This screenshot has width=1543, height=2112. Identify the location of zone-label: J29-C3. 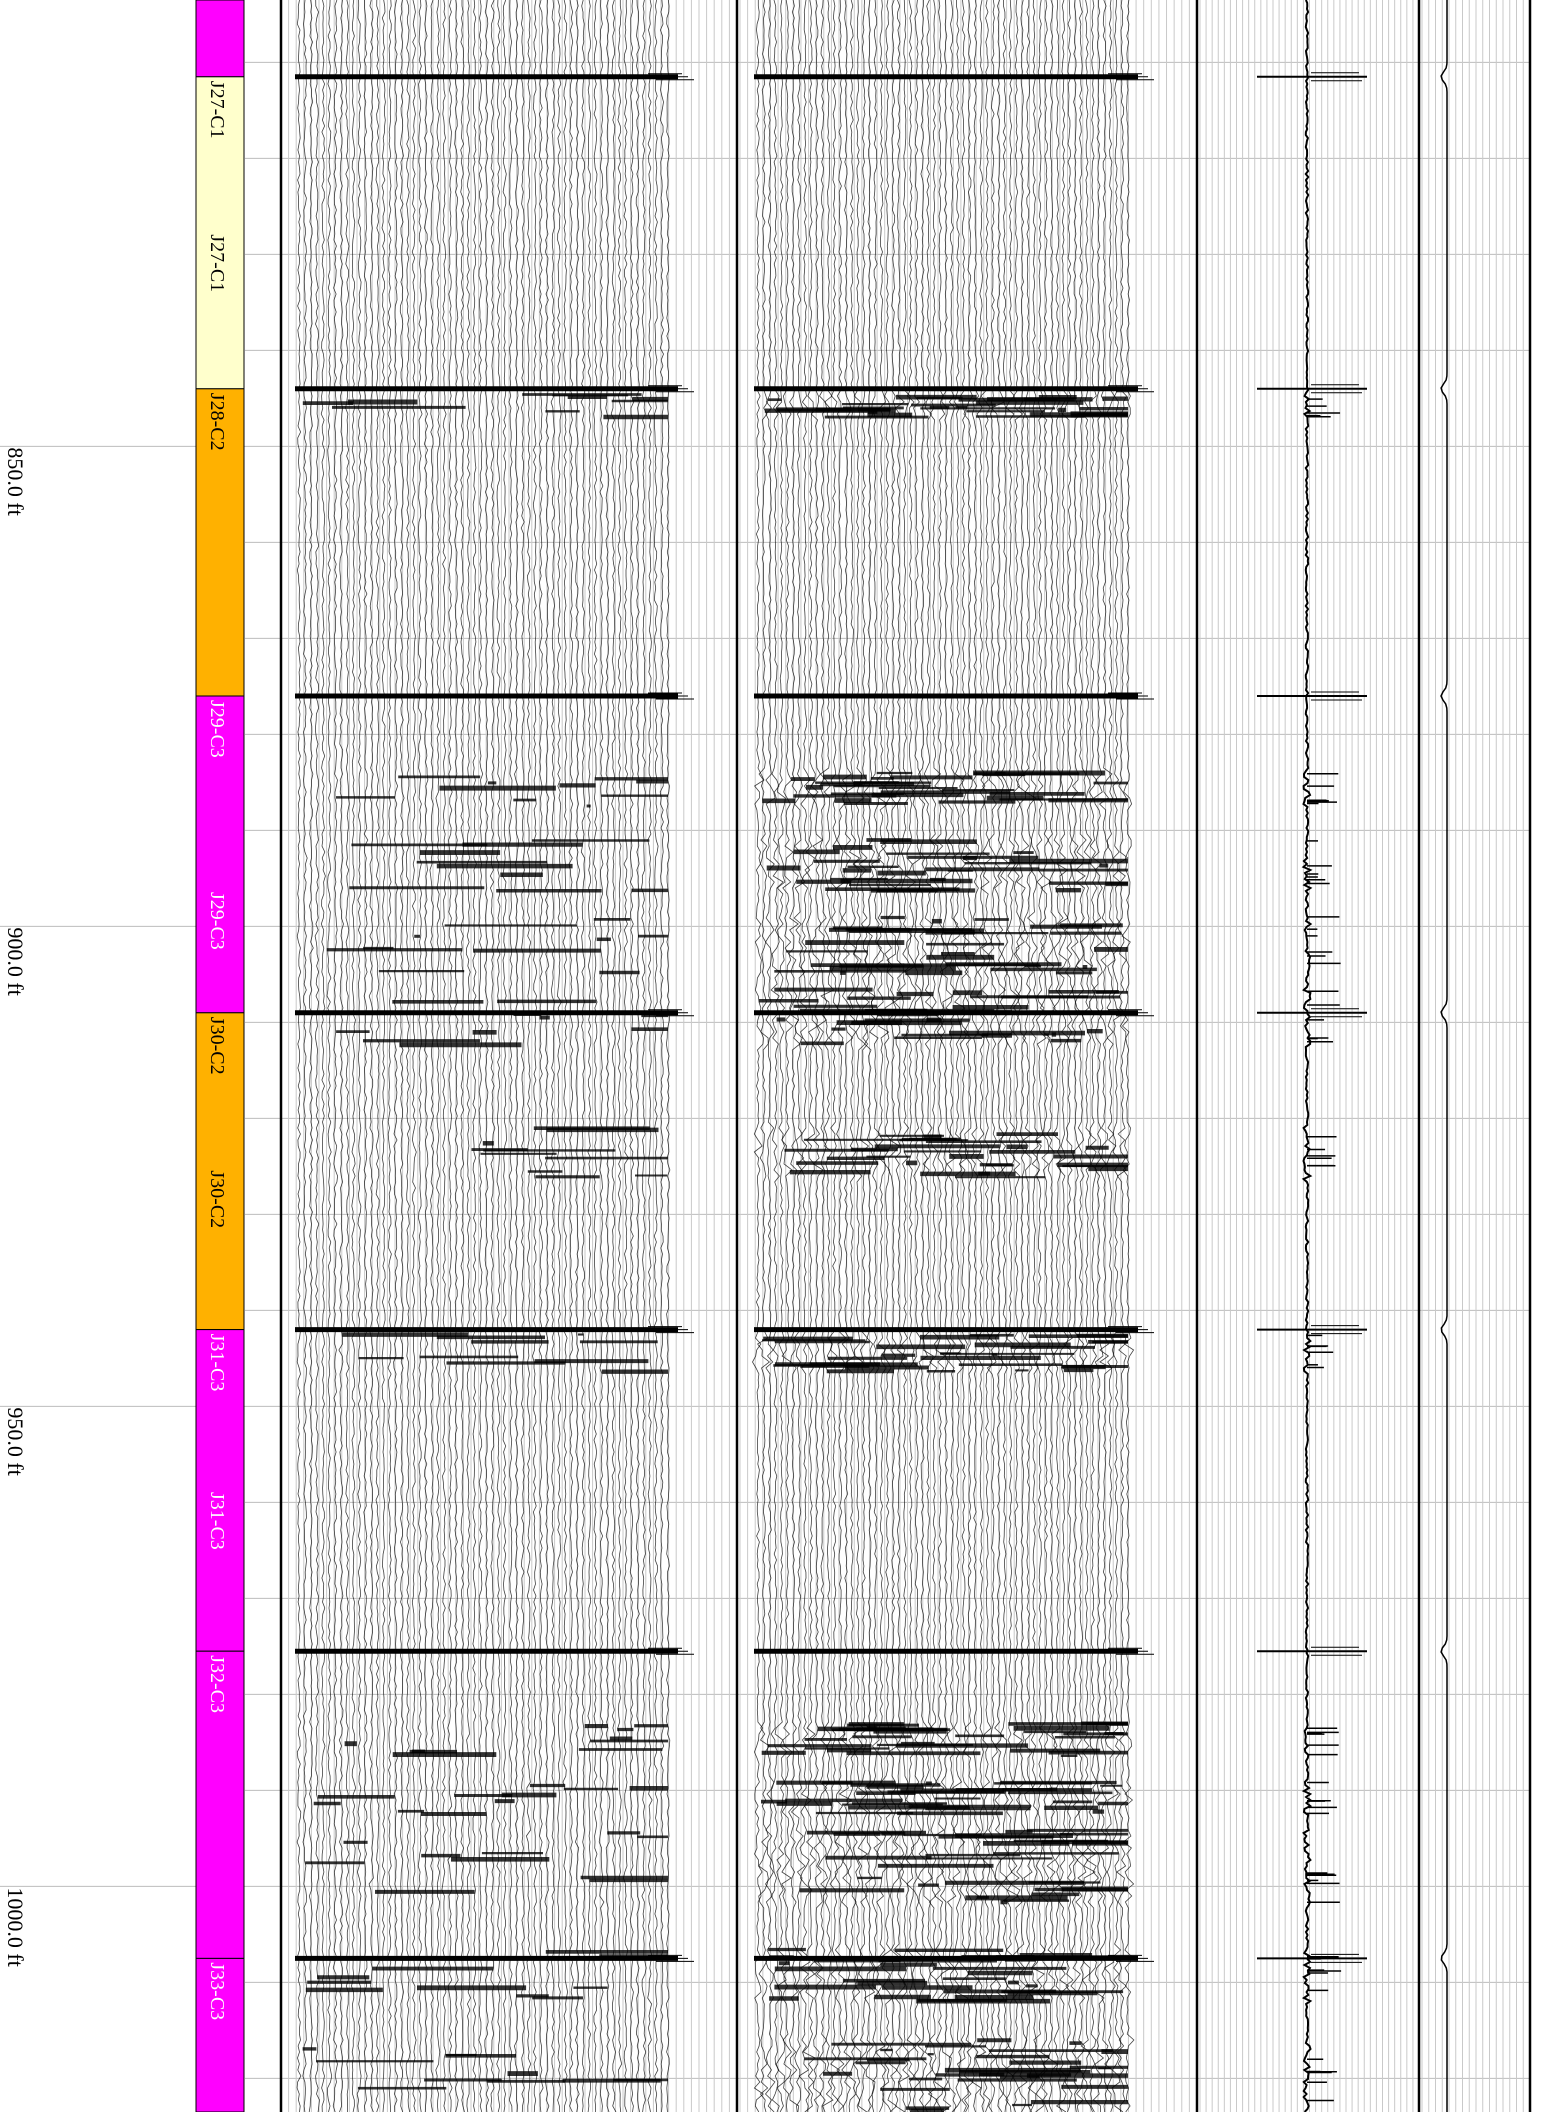
(217, 729).